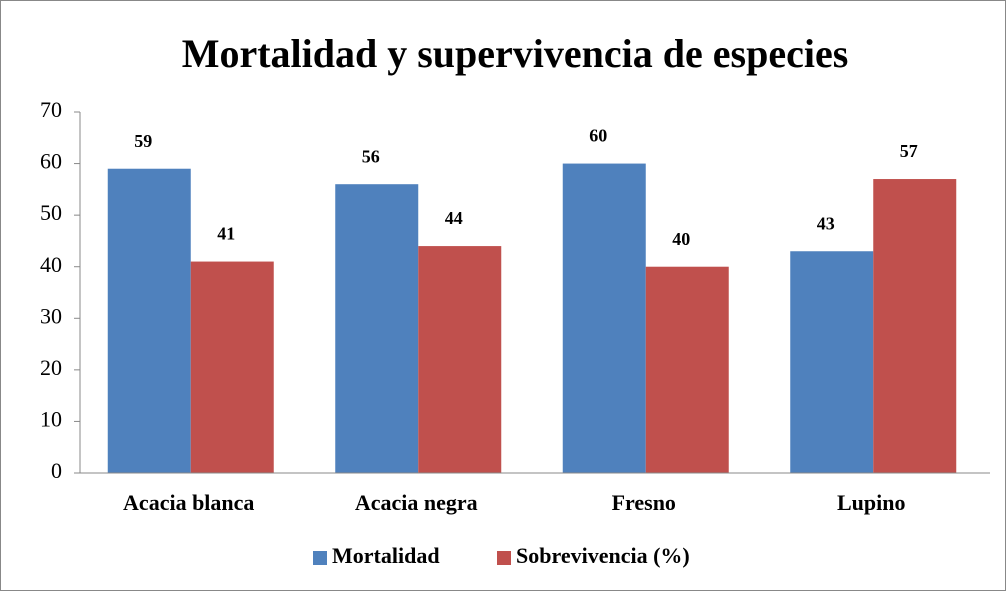 The height and width of the screenshot is (592, 1007). Describe the element at coordinates (598, 136) in the screenshot. I see `value-label: 60` at that location.